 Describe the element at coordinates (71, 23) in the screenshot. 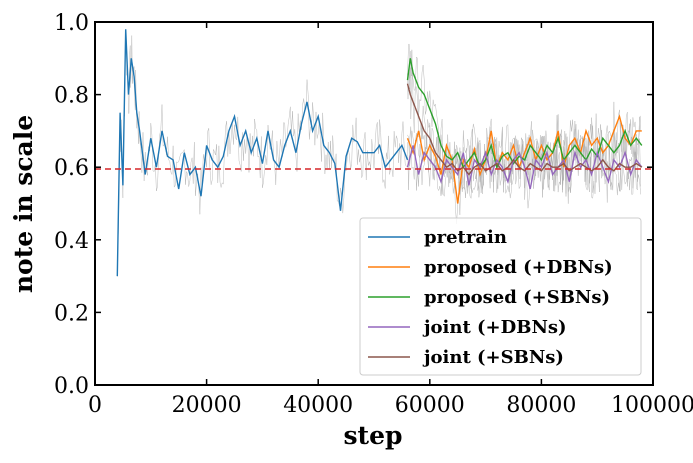

I see `y-tick-label: 1.0` at that location.